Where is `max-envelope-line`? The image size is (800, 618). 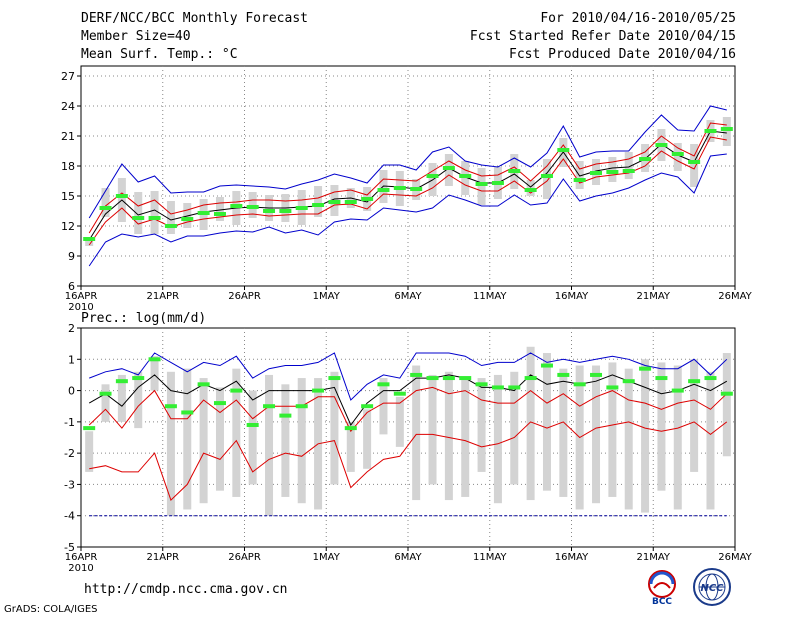 max-envelope-line is located at coordinates (408, 376).